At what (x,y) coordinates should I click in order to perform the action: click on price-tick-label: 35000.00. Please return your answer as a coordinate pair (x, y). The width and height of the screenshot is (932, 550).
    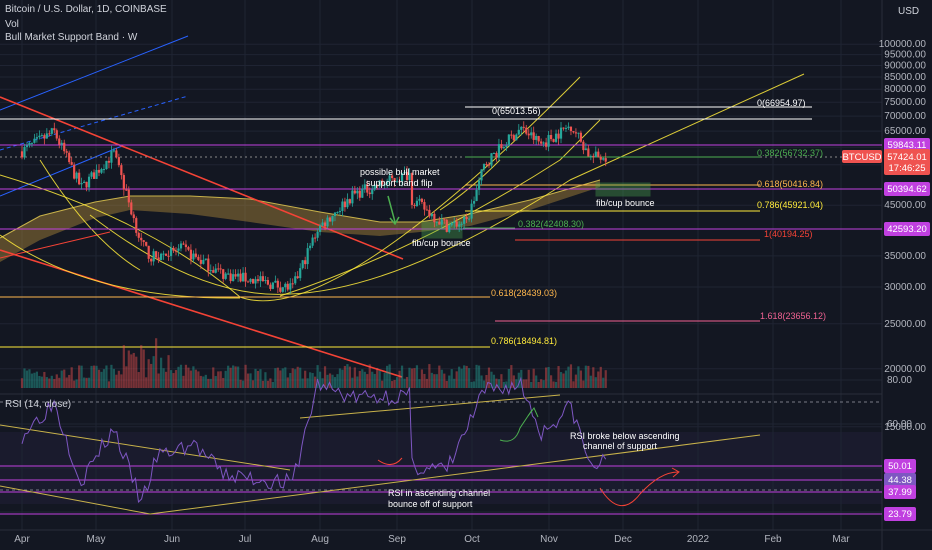
    Looking at the image, I should click on (905, 256).